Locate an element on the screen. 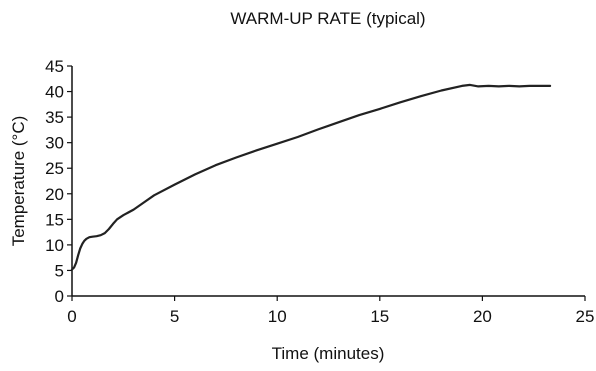 The width and height of the screenshot is (596, 371). y-tick-label: 10 is located at coordinates (54, 245).